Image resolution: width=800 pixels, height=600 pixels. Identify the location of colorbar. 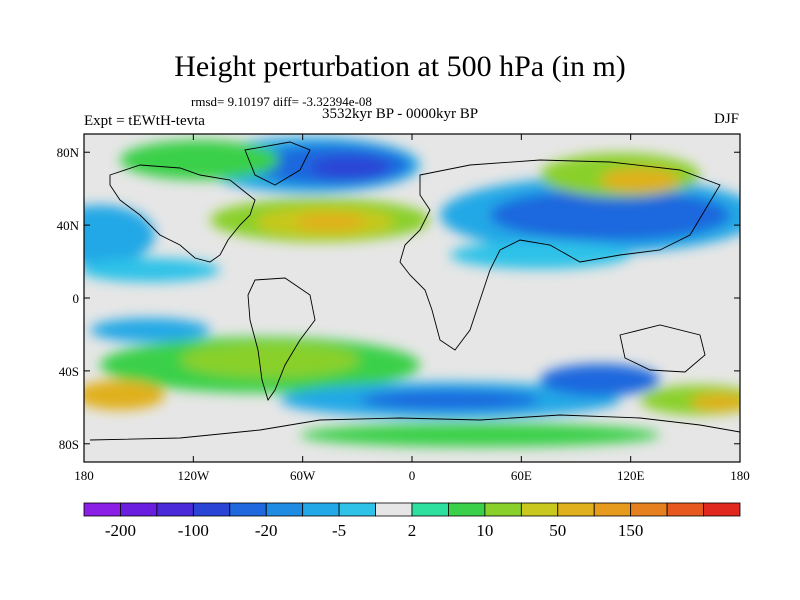
(412, 509).